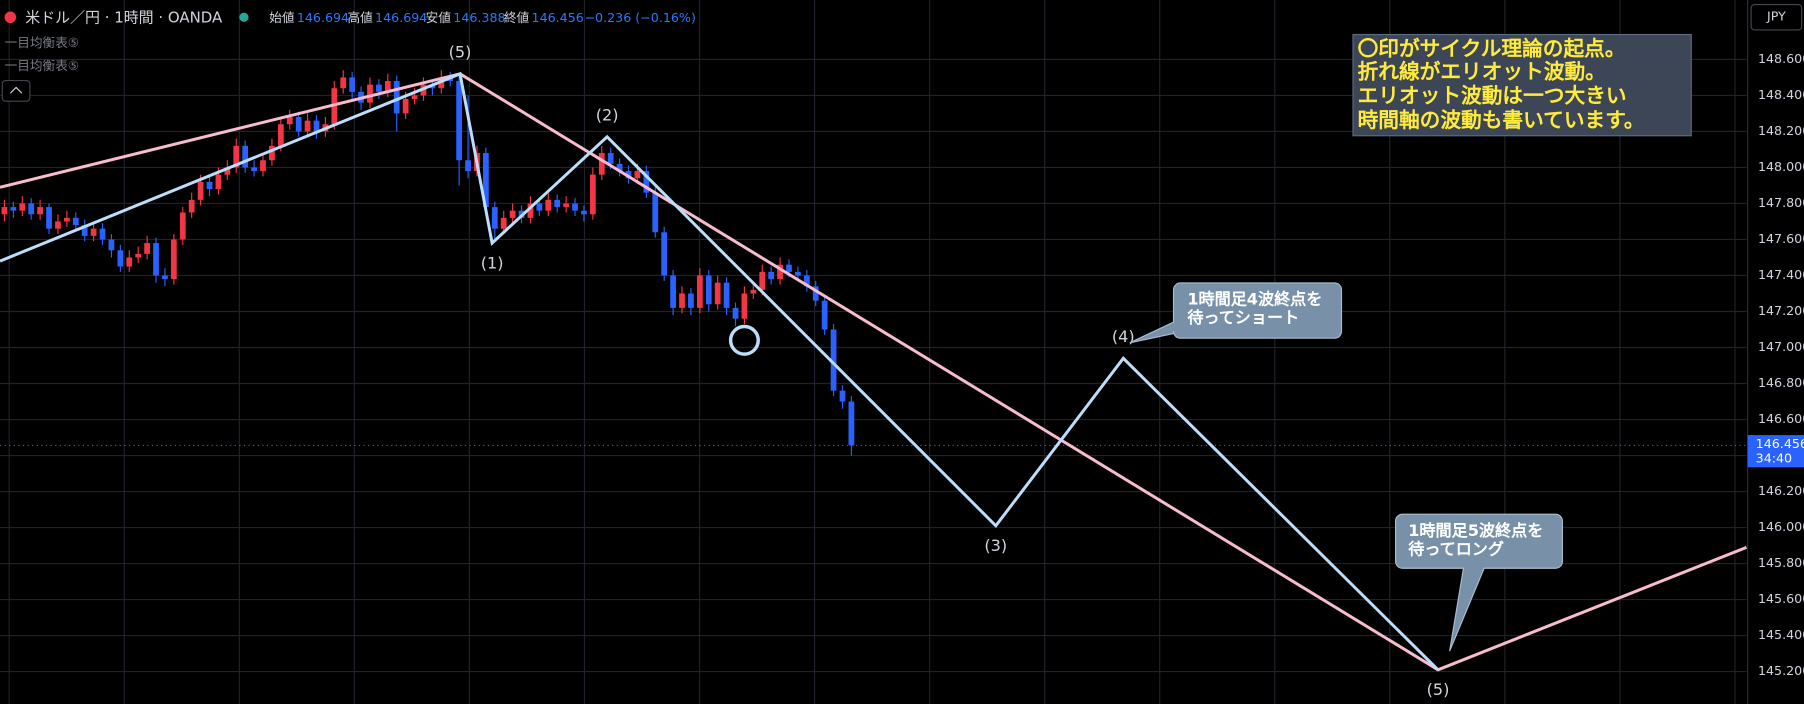  What do you see at coordinates (1243, 317) in the screenshot?
I see `callout-text: 待ってショート` at bounding box center [1243, 317].